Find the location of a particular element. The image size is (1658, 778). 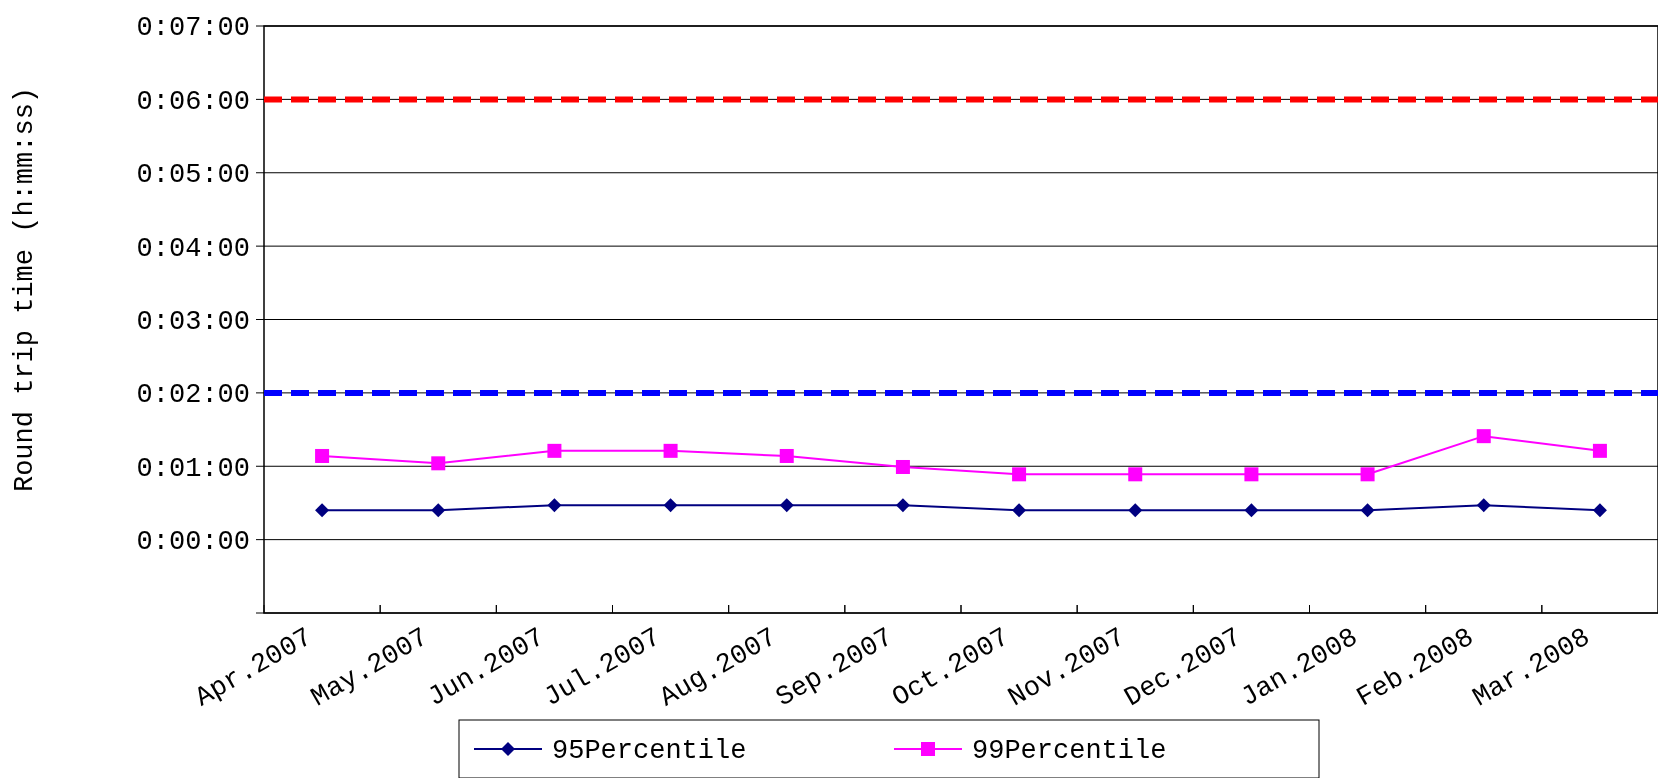

y-tick-label: 0:06:00 is located at coordinates (193, 101).